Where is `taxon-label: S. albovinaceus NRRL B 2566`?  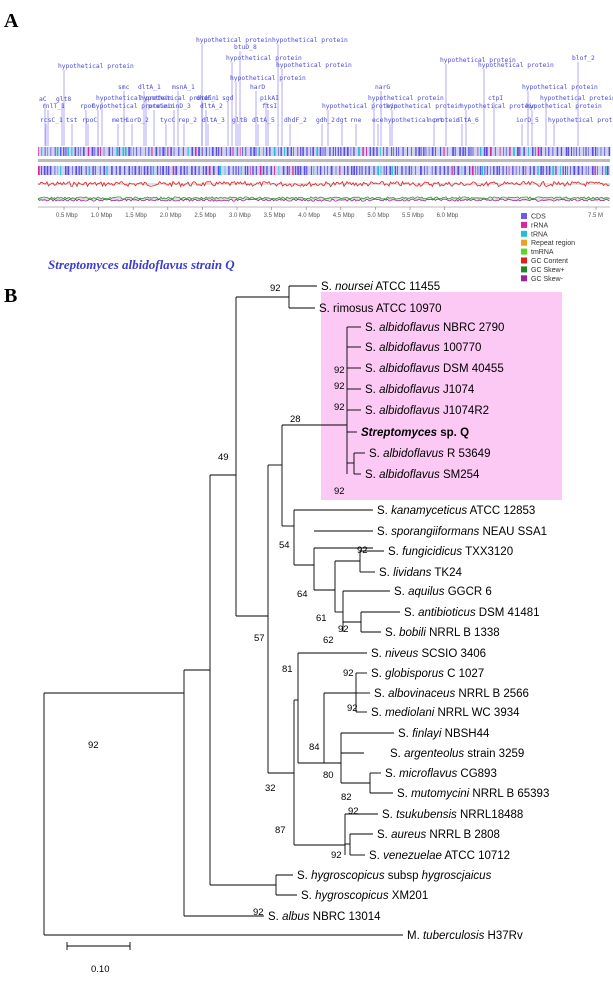
taxon-label: S. albovinaceus NRRL B 2566 is located at coordinates (451, 694).